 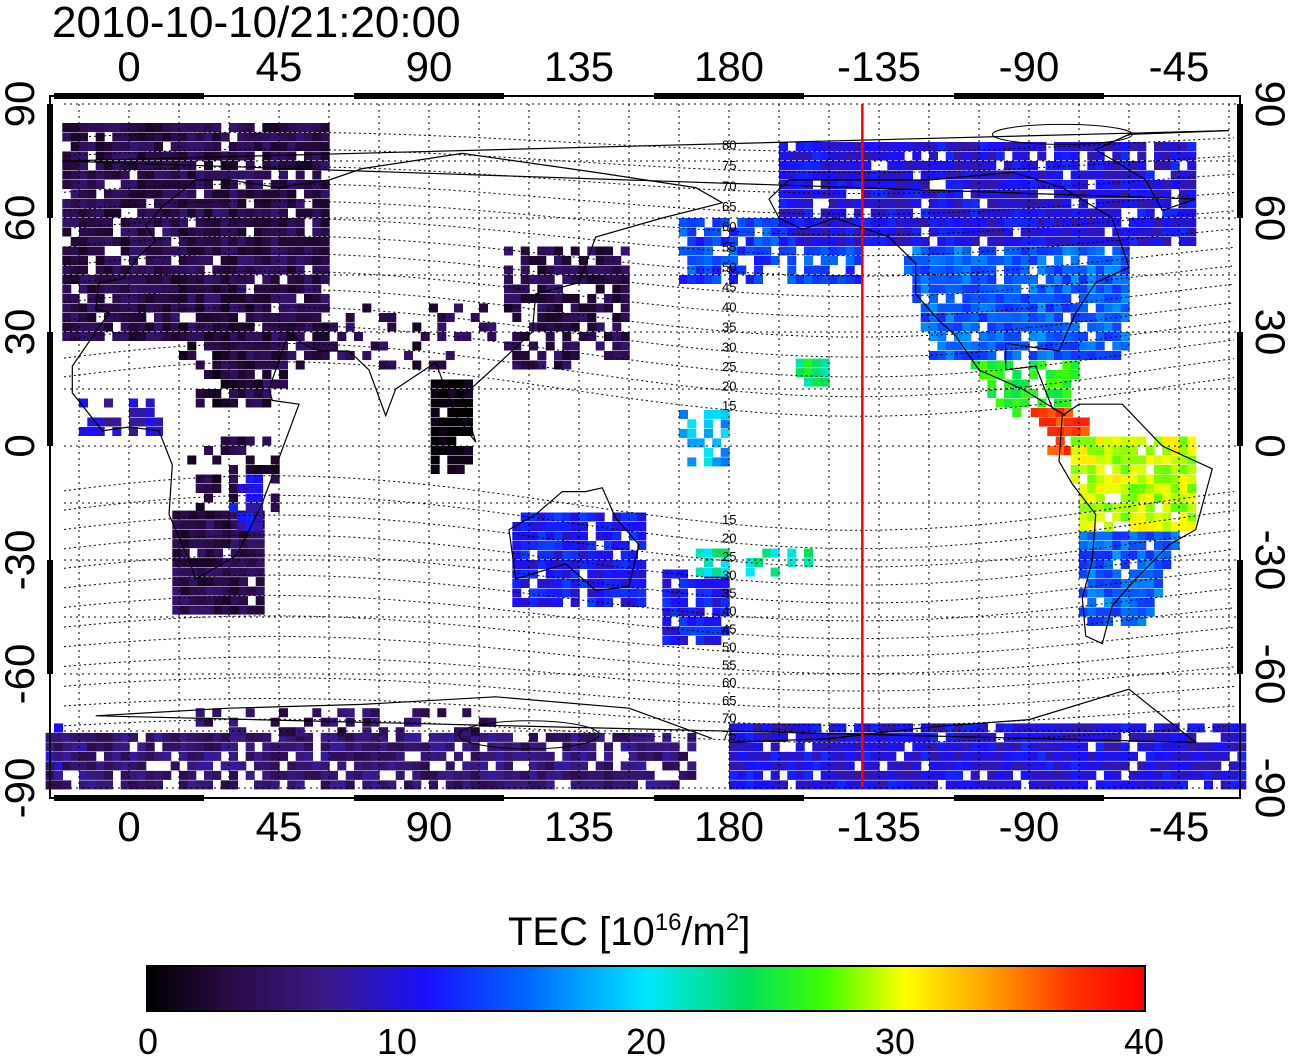 What do you see at coordinates (729, 556) in the screenshot?
I see `contour-label: 25` at bounding box center [729, 556].